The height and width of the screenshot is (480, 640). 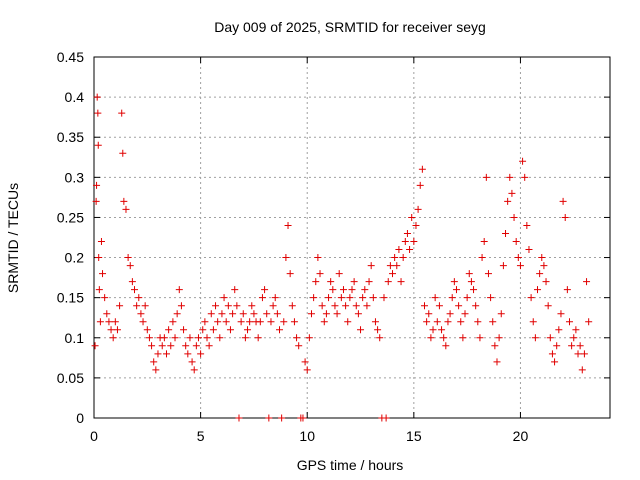 I want to click on x-axis-label: GPS time / hours, so click(x=350, y=465).